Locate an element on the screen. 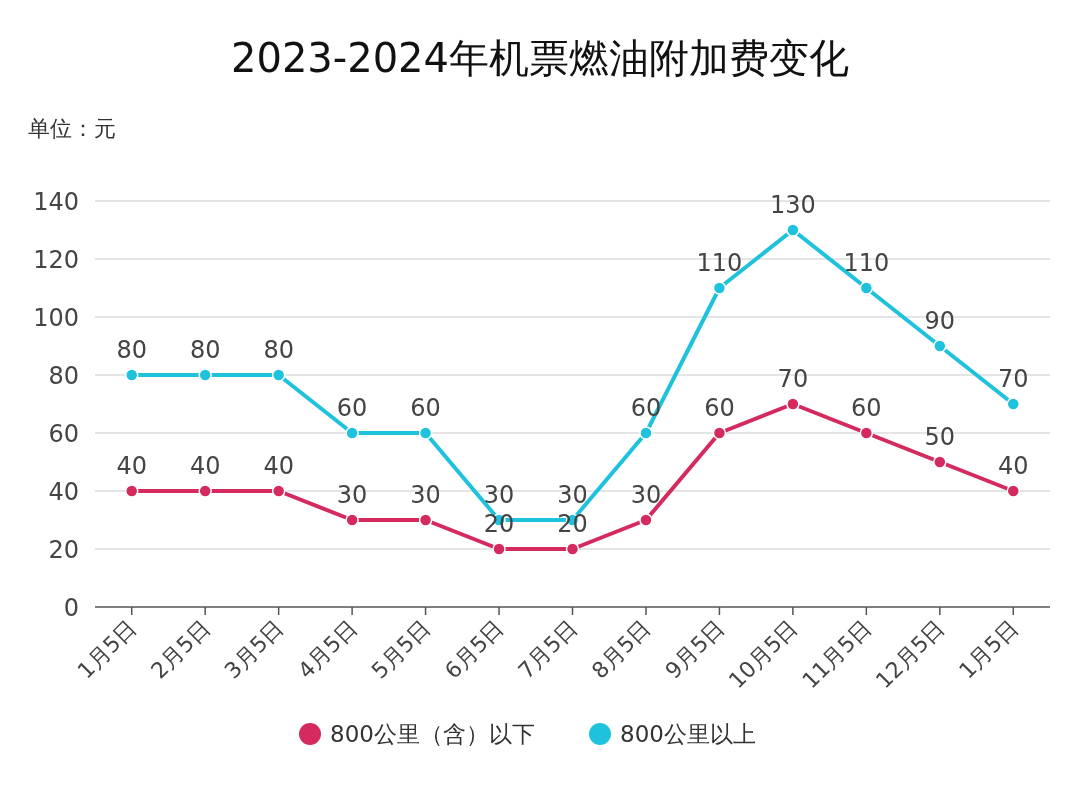 This screenshot has width=1080, height=811. y-tick-label: 100 is located at coordinates (56, 318).